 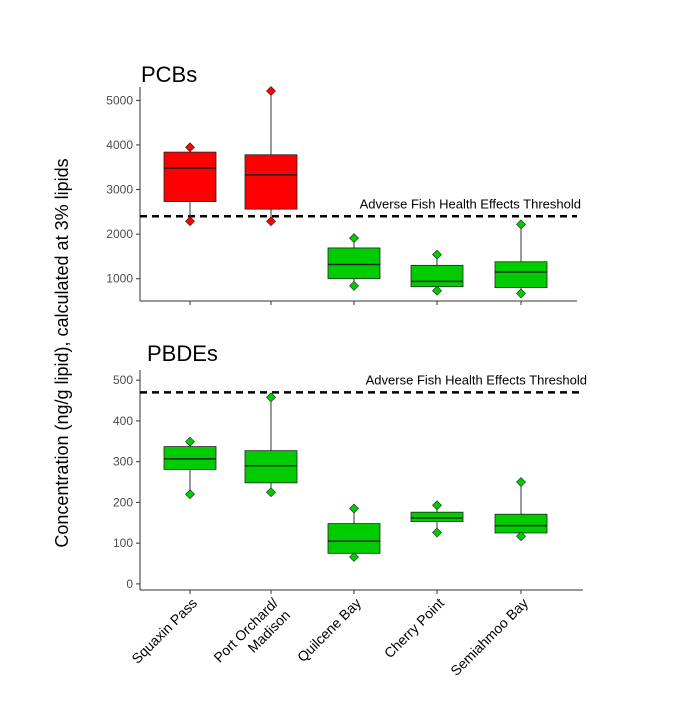 What do you see at coordinates (182, 353) in the screenshot?
I see `panel-title: PBDEs` at bounding box center [182, 353].